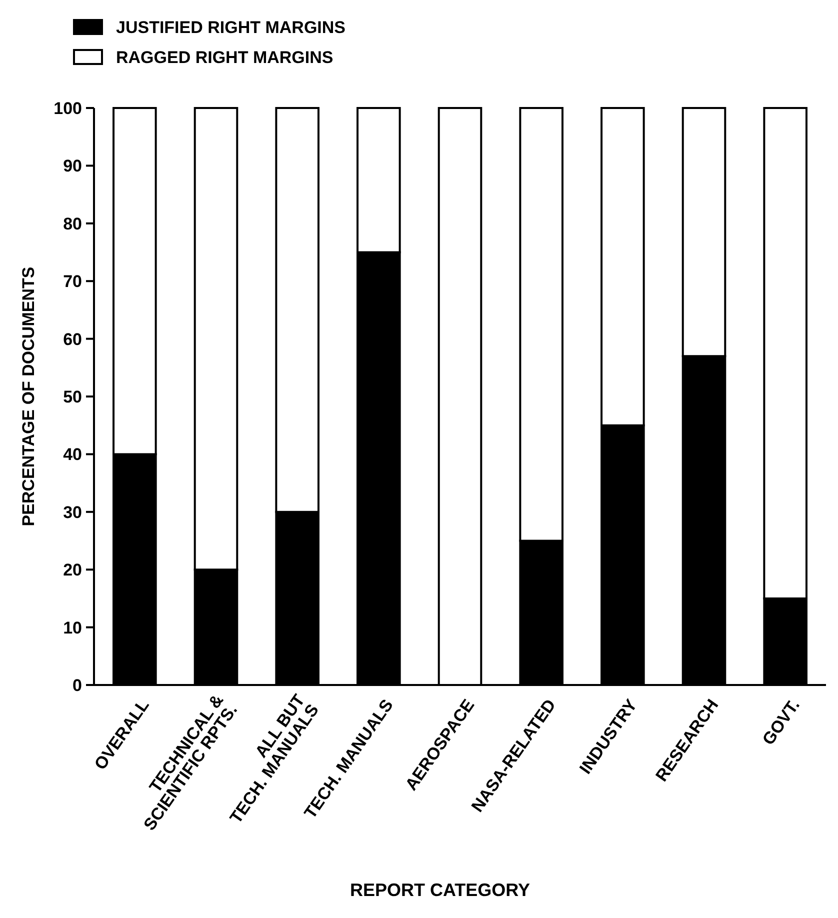 This screenshot has width=838, height=918. I want to click on y-axis-title: PERCENTAGE OF DOCUMENTS, so click(28, 396).